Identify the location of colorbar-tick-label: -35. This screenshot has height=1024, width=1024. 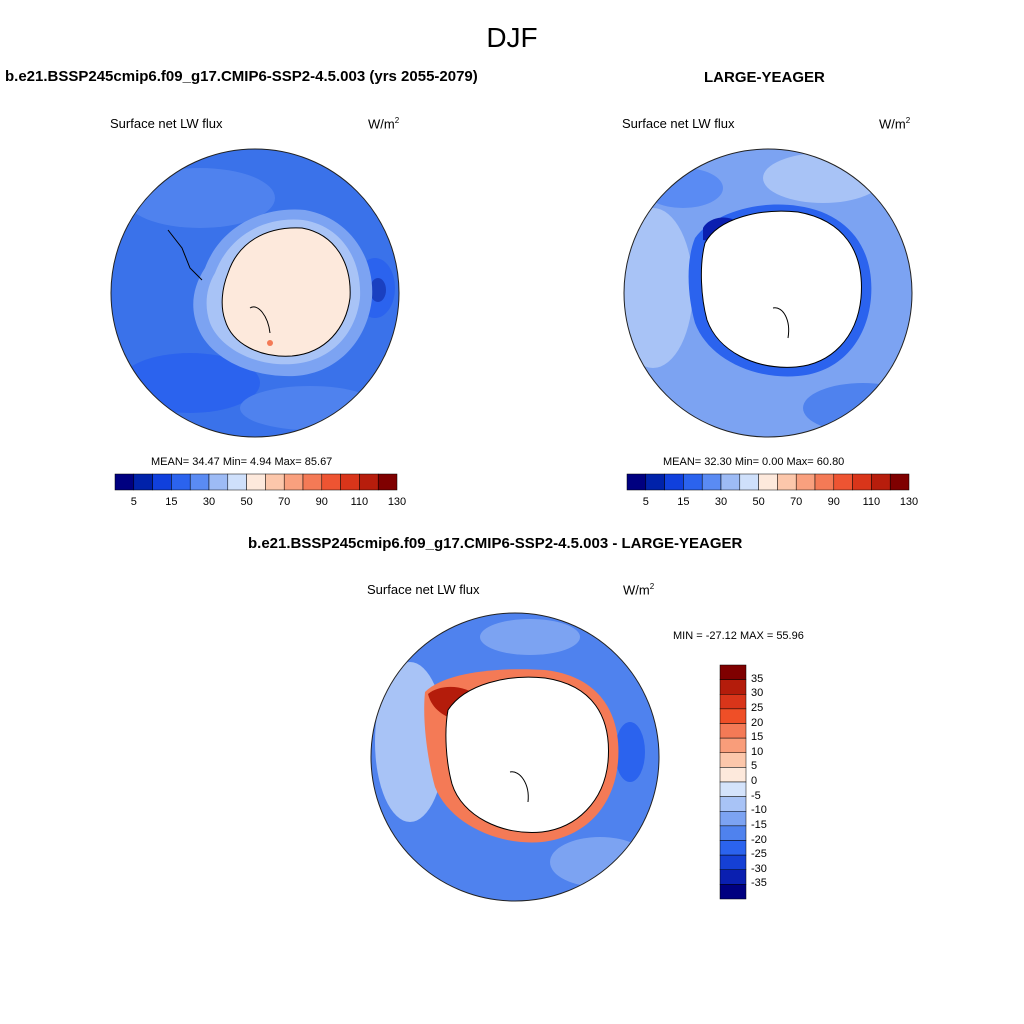
(759, 883).